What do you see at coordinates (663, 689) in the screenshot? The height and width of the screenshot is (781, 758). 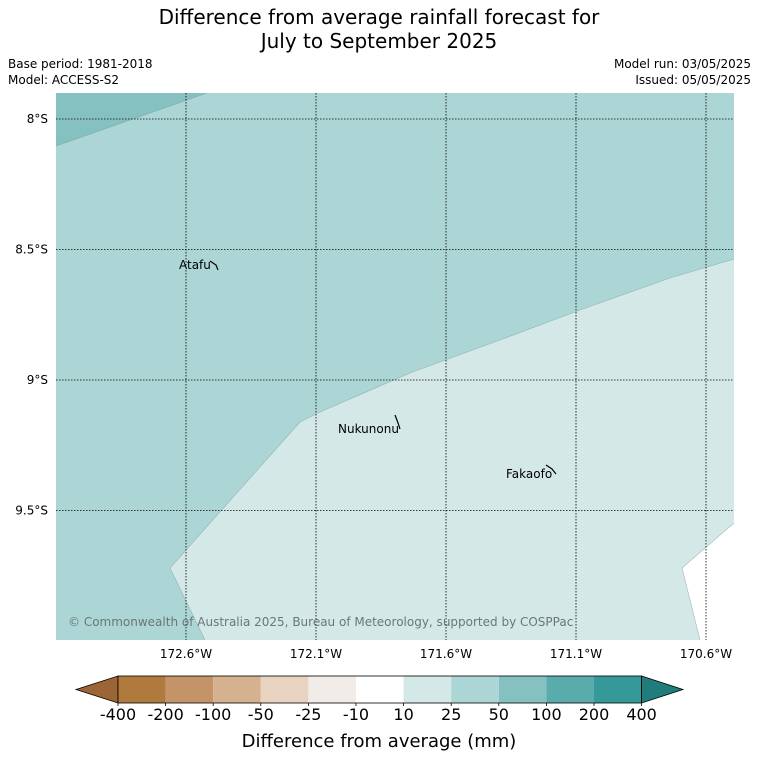 I see `colorbar-extend-over` at bounding box center [663, 689].